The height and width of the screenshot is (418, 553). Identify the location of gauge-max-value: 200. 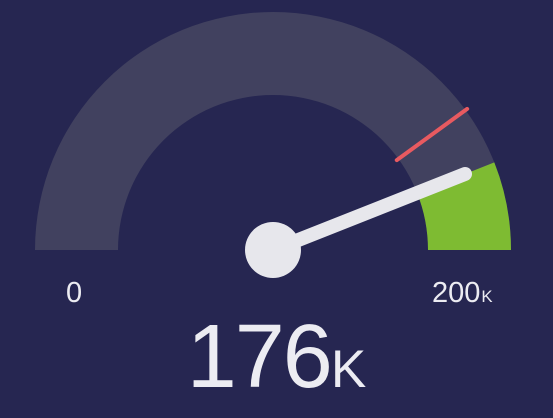
(456, 293).